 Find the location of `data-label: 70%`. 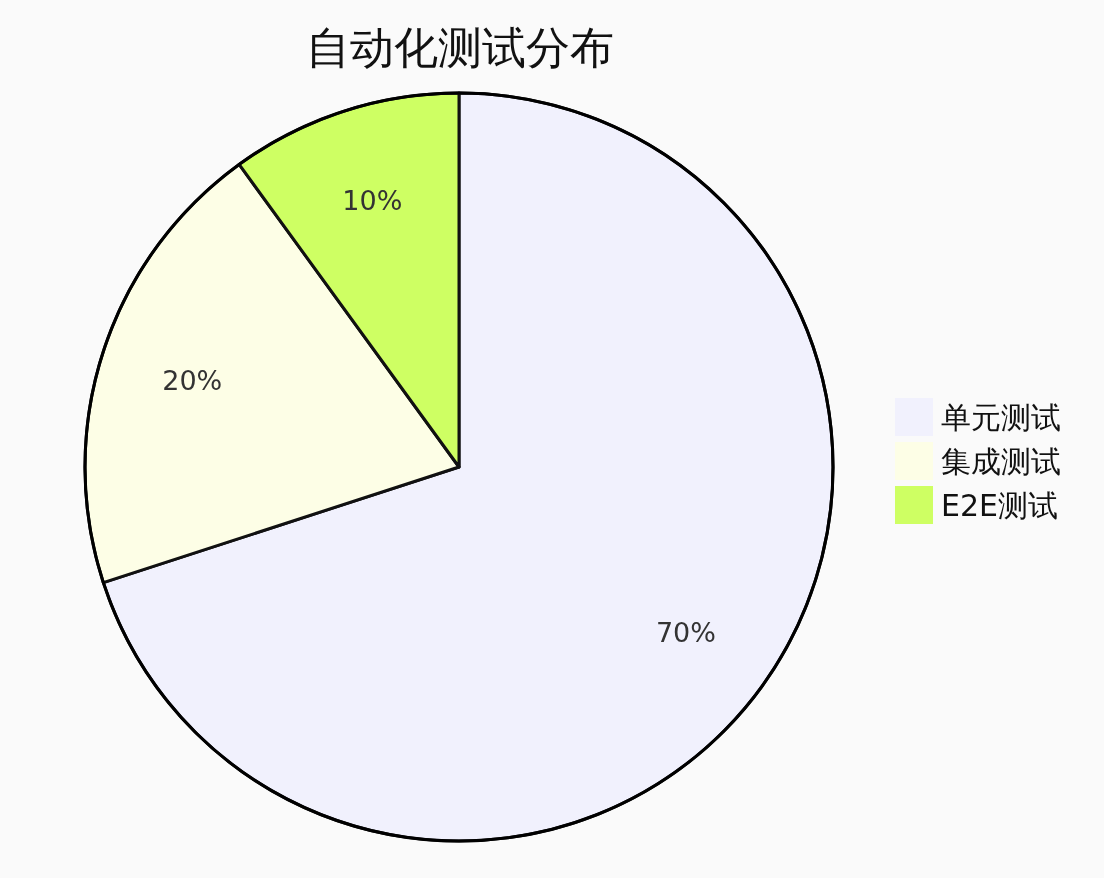

data-label: 70% is located at coordinates (685, 632).